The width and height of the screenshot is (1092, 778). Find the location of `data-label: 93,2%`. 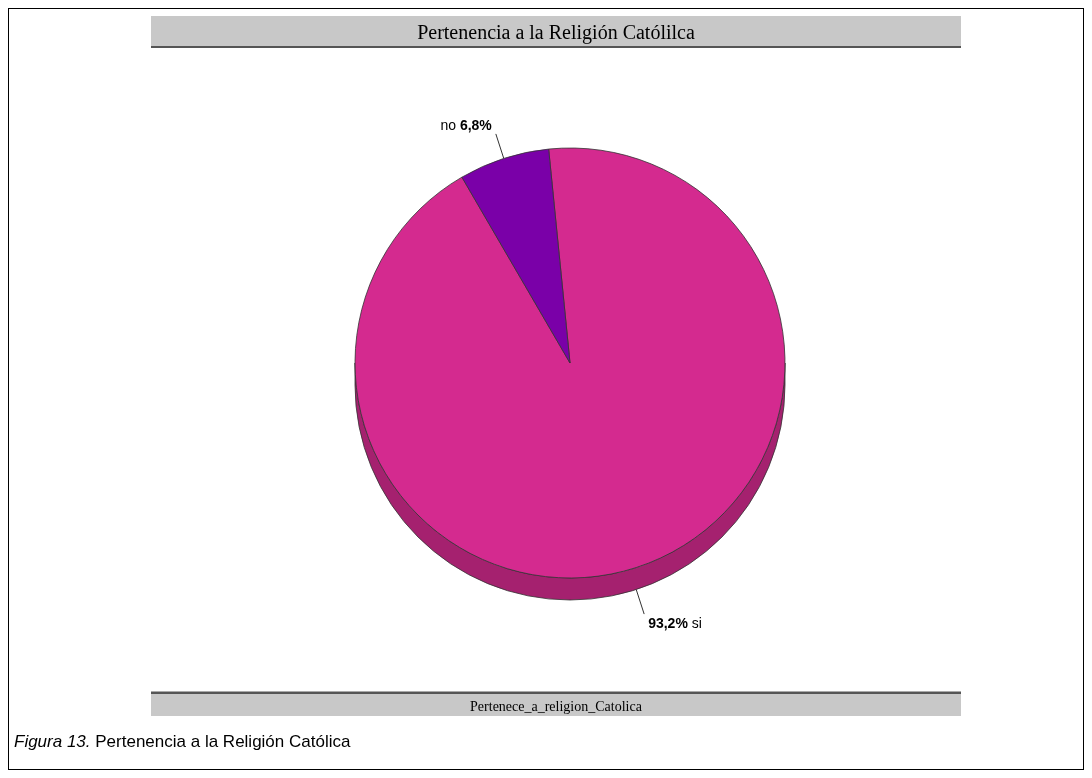

data-label: 93,2% is located at coordinates (668, 623).